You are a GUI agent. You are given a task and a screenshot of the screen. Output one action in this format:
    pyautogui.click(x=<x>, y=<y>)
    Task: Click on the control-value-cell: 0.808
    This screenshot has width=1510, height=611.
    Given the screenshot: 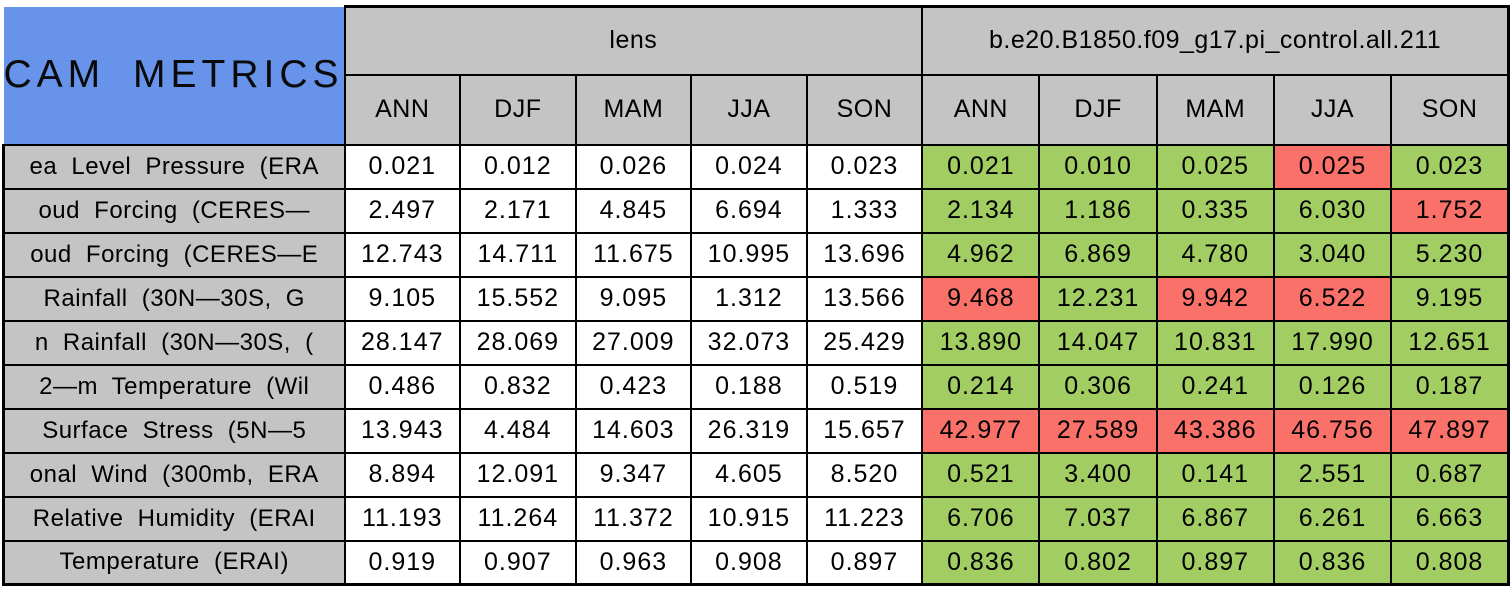 What is the action you would take?
    pyautogui.click(x=1450, y=562)
    